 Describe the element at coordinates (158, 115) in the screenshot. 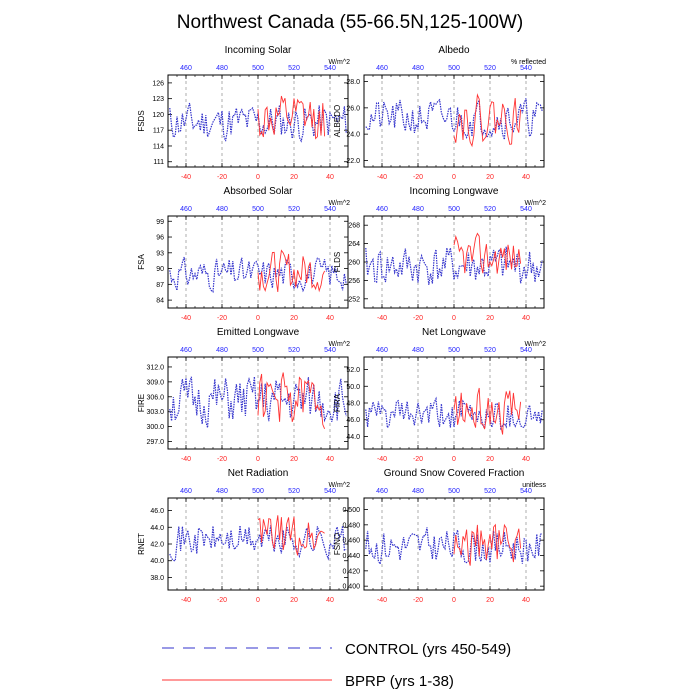

I see `y-tick-label: 120` at that location.